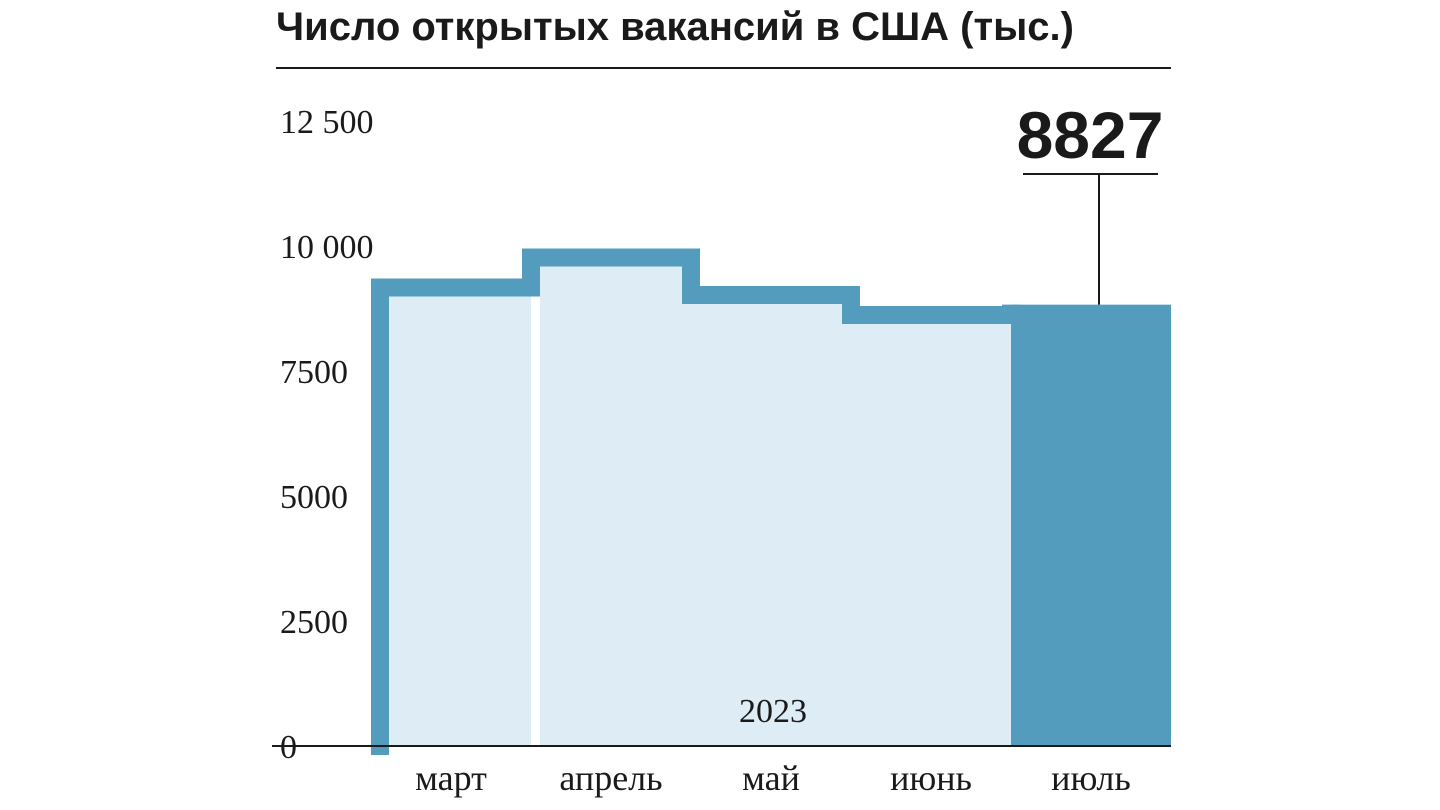  I want to click on y-tick-label: 5000, so click(314, 497).